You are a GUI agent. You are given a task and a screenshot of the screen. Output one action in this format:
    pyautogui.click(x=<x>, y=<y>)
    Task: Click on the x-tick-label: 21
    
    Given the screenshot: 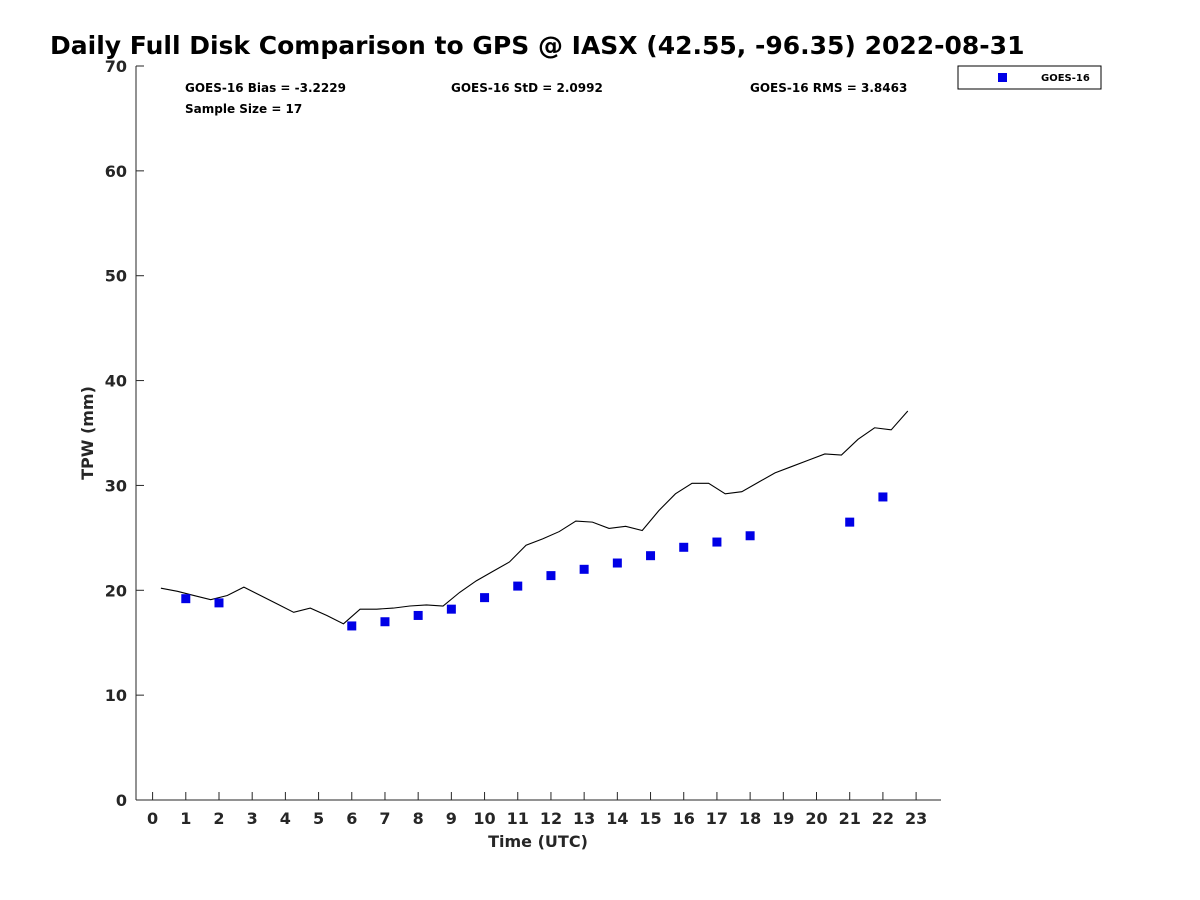 What is the action you would take?
    pyautogui.click(x=850, y=818)
    